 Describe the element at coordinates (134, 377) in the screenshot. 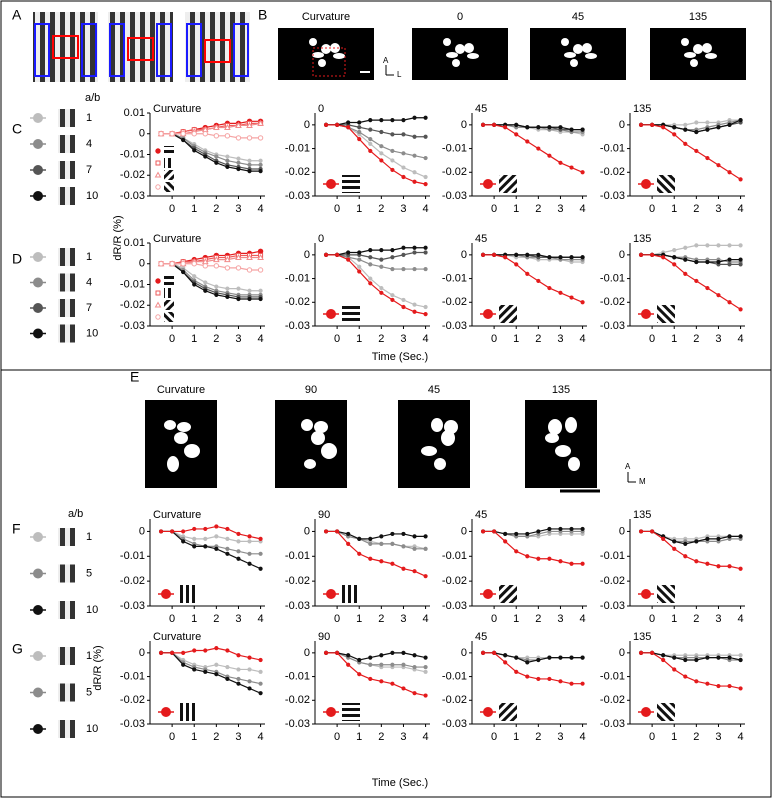

I see `panel-label: E` at that location.